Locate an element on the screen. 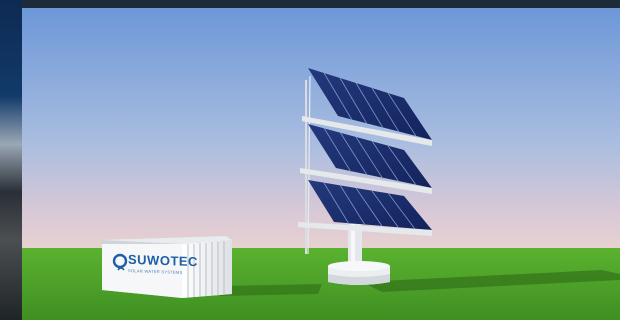  side-thumbnail-strip is located at coordinates (11, 160).